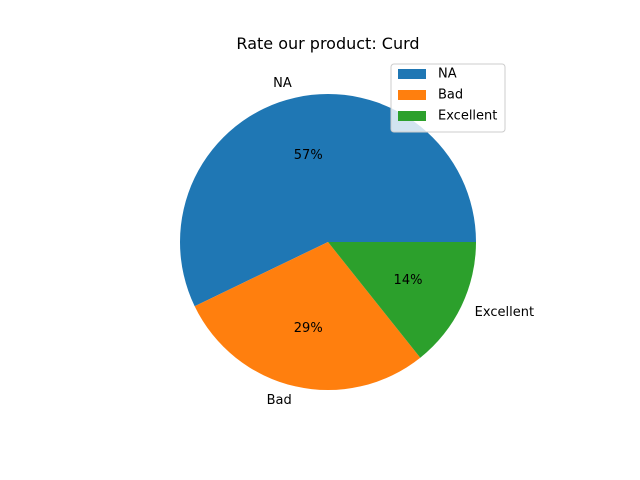 The width and height of the screenshot is (640, 480). What do you see at coordinates (504, 312) in the screenshot?
I see `slice-label-excellent: Excellent` at bounding box center [504, 312].